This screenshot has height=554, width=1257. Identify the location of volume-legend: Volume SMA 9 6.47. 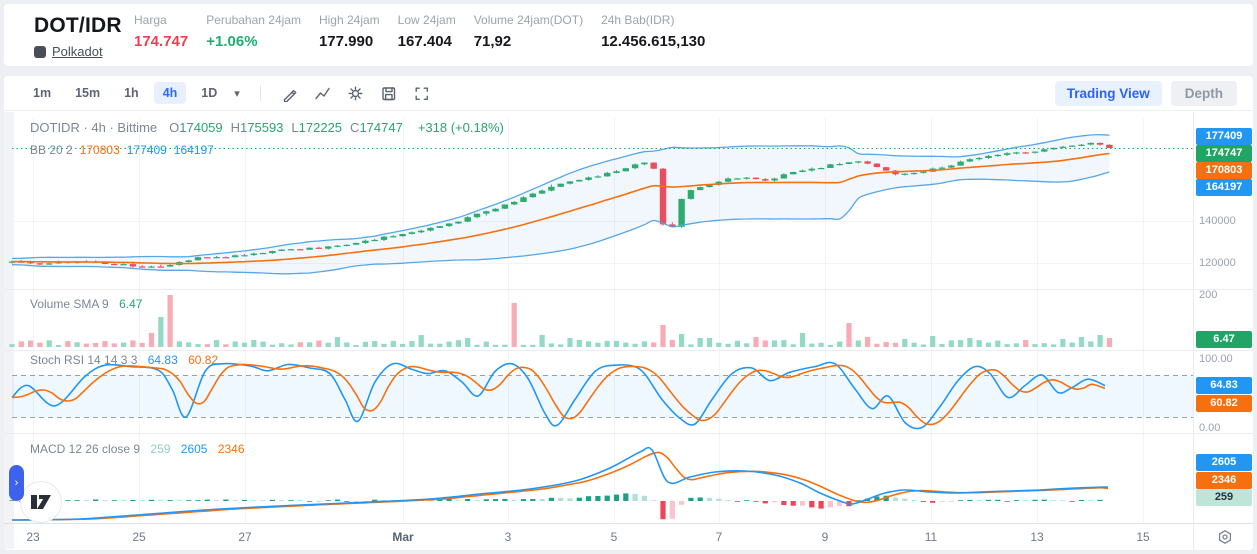
(89, 304).